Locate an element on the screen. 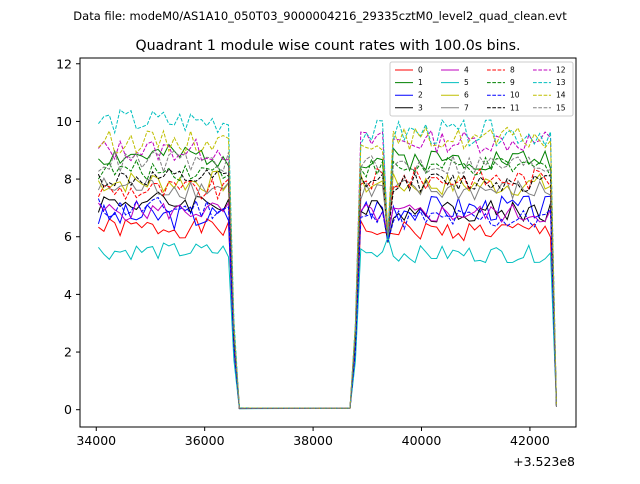 The image size is (640, 484). legend-label-2: 2 is located at coordinates (420, 95).